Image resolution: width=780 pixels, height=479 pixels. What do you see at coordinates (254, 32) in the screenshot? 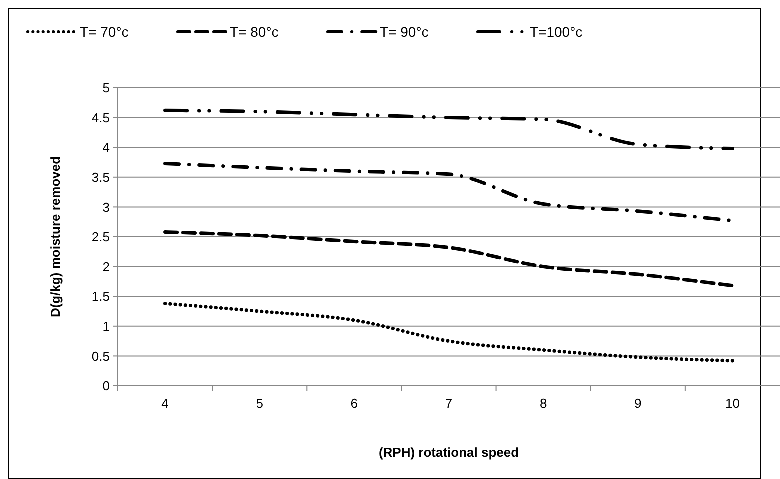
I see `legend-label: T= 80°c` at bounding box center [254, 32].